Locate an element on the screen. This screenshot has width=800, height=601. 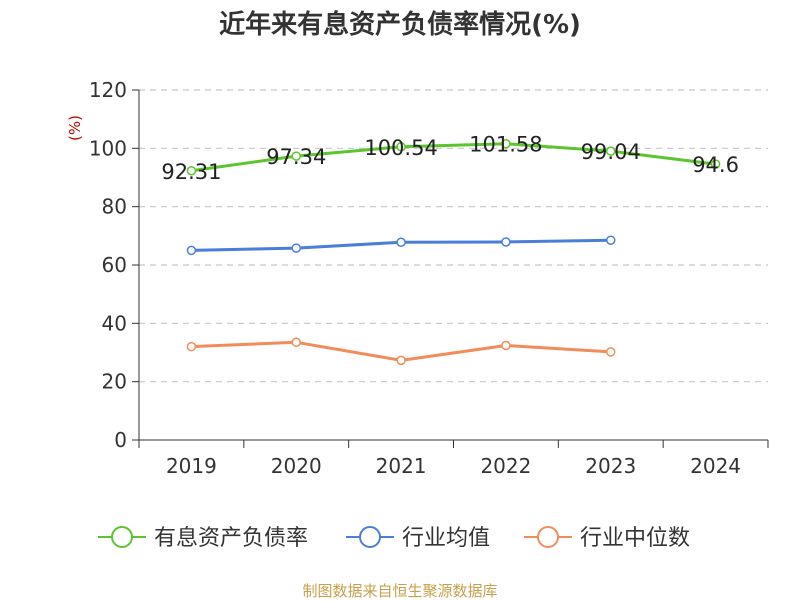
data-label: 101.58 is located at coordinates (505, 145).